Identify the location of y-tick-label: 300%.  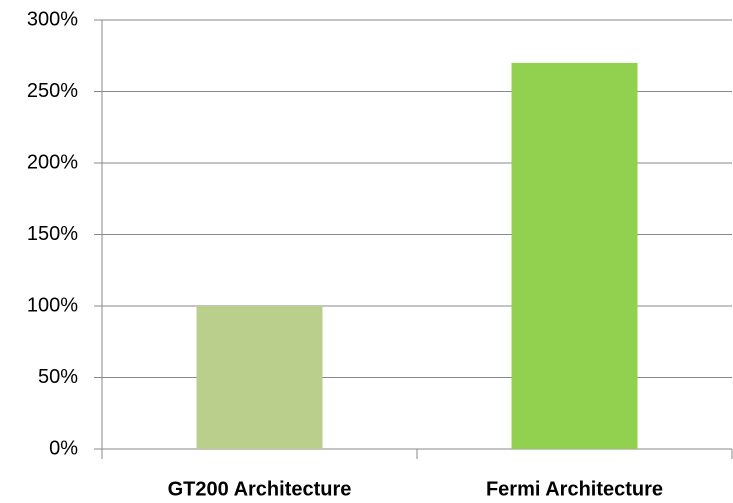
(52, 19).